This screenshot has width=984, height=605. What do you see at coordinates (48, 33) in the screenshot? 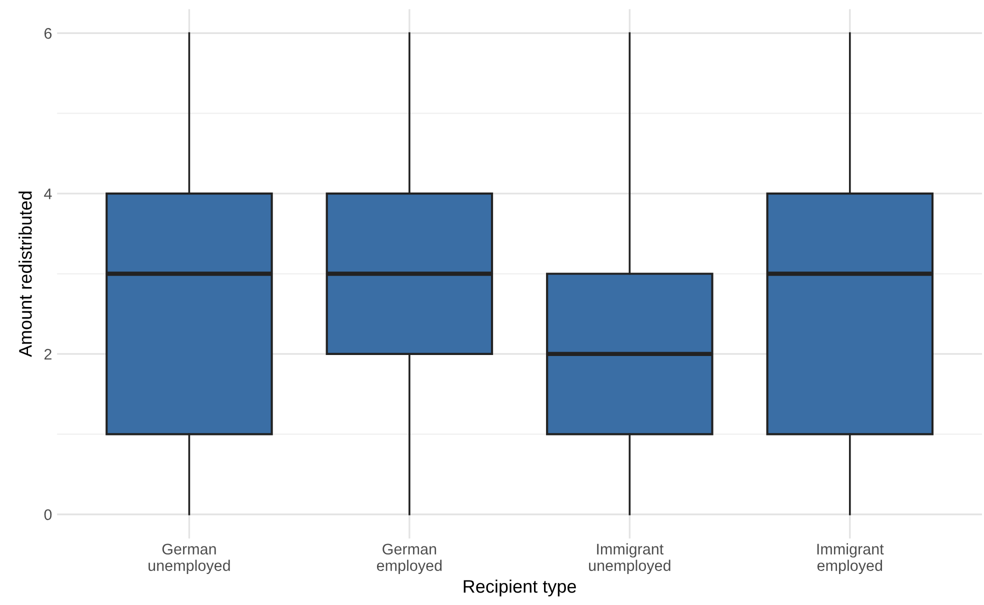
I see `y-tick-label: 6` at bounding box center [48, 33].